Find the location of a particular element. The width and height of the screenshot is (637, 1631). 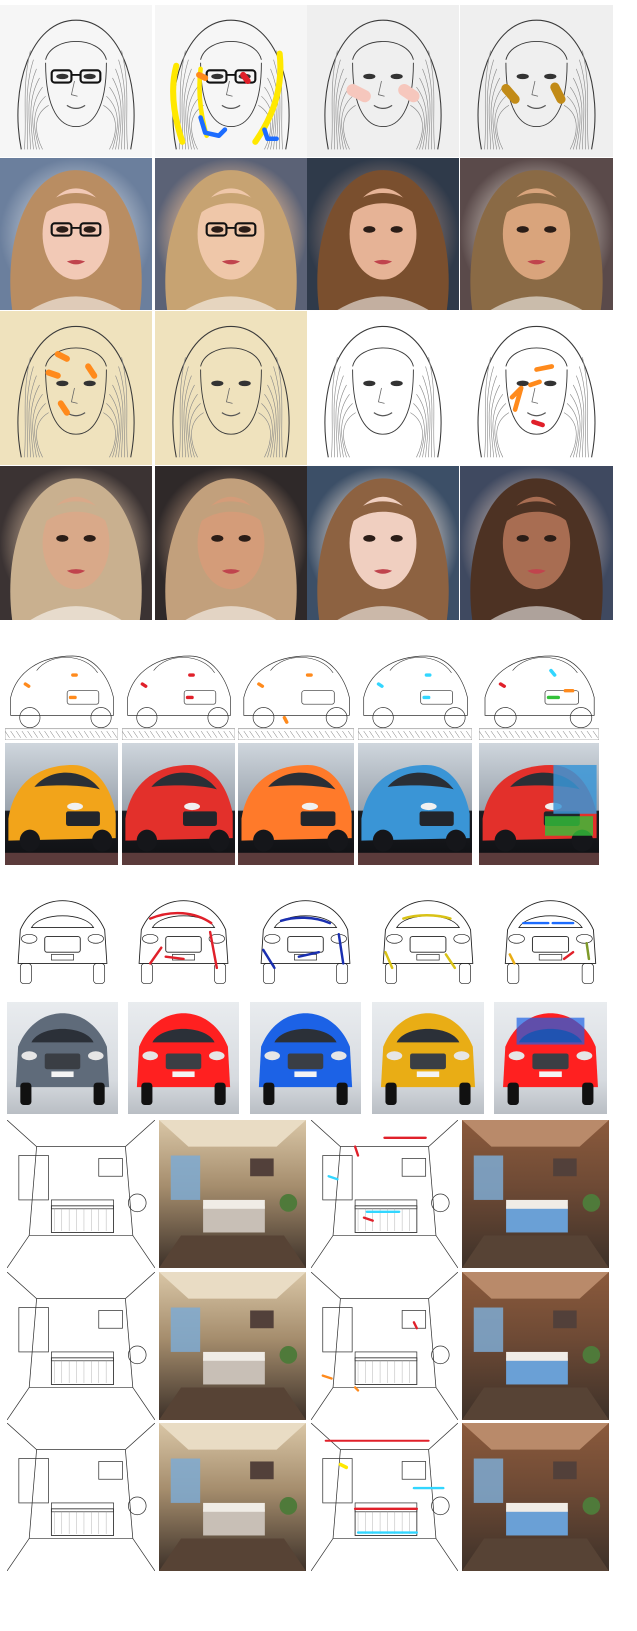

face-row1-tile1 is located at coordinates (76, 81).